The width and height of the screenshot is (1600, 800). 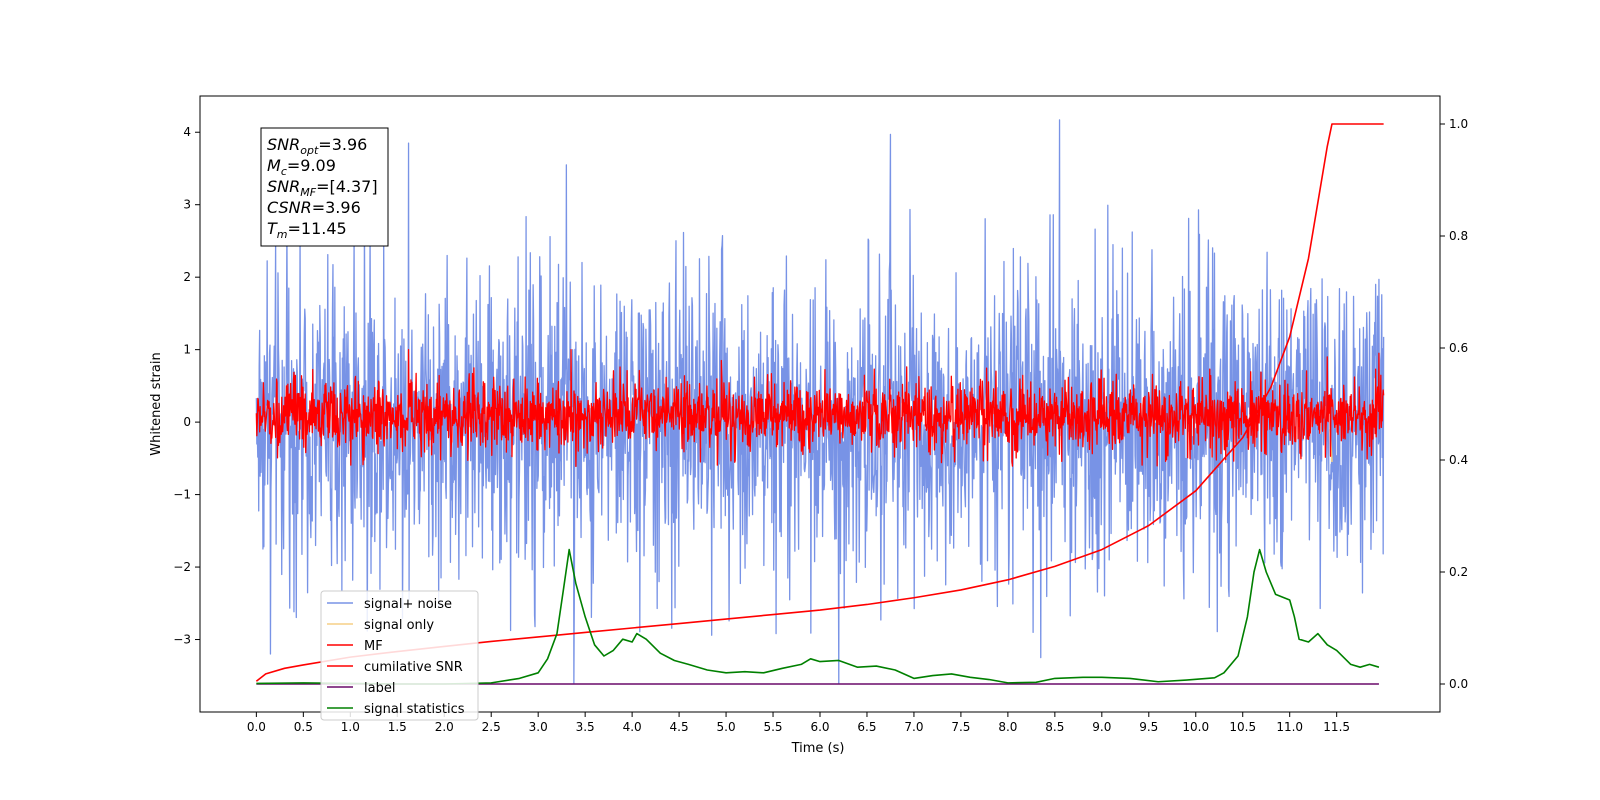 What do you see at coordinates (491, 727) in the screenshot?
I see `x-tick-label: 2.5` at bounding box center [491, 727].